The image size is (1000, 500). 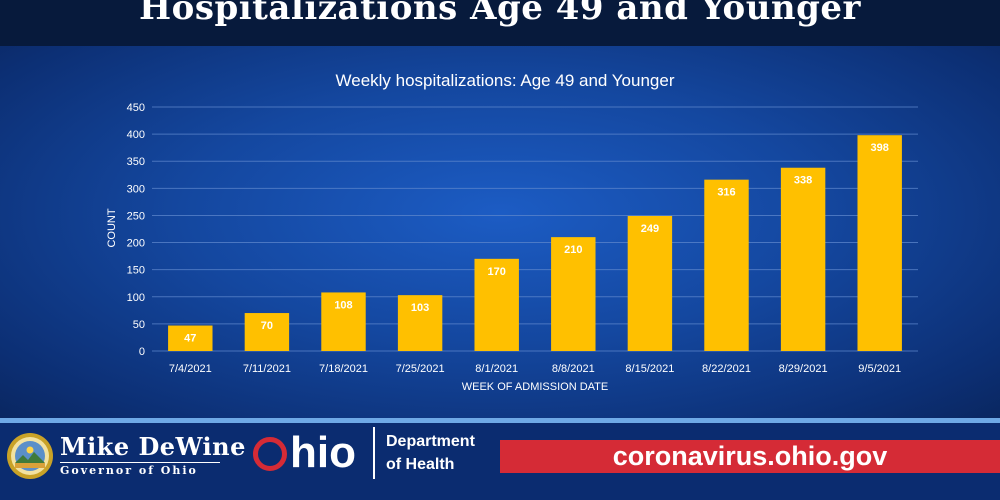 What do you see at coordinates (803, 369) in the screenshot?
I see `x-tick-label: 8/29/2021` at bounding box center [803, 369].